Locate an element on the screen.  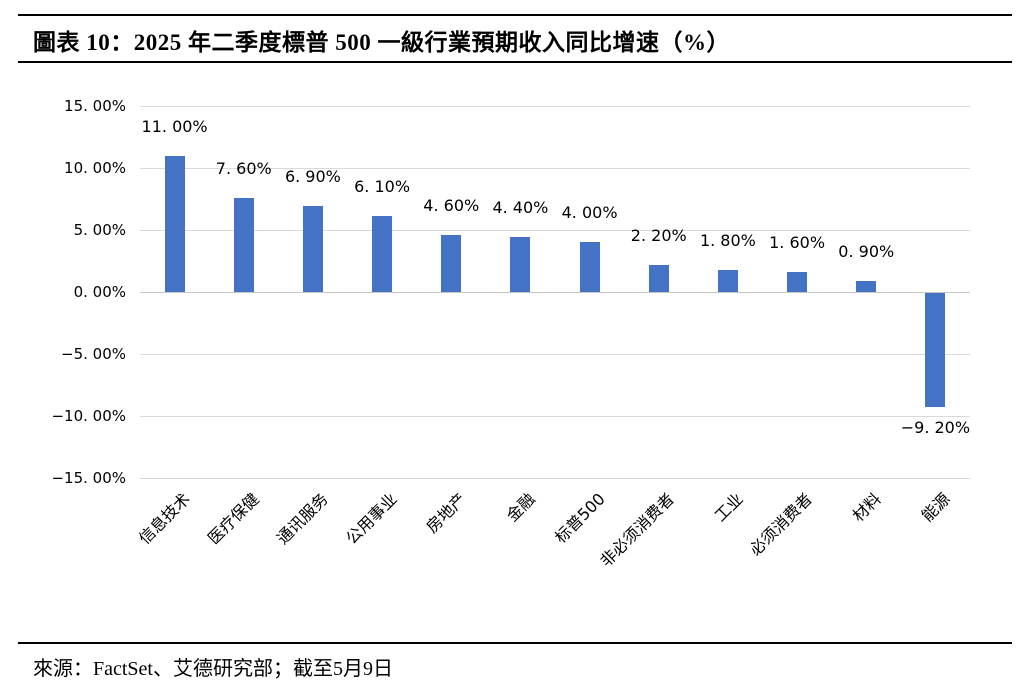
y-axis-tick-label: −5. 00% is located at coordinates (93, 354).